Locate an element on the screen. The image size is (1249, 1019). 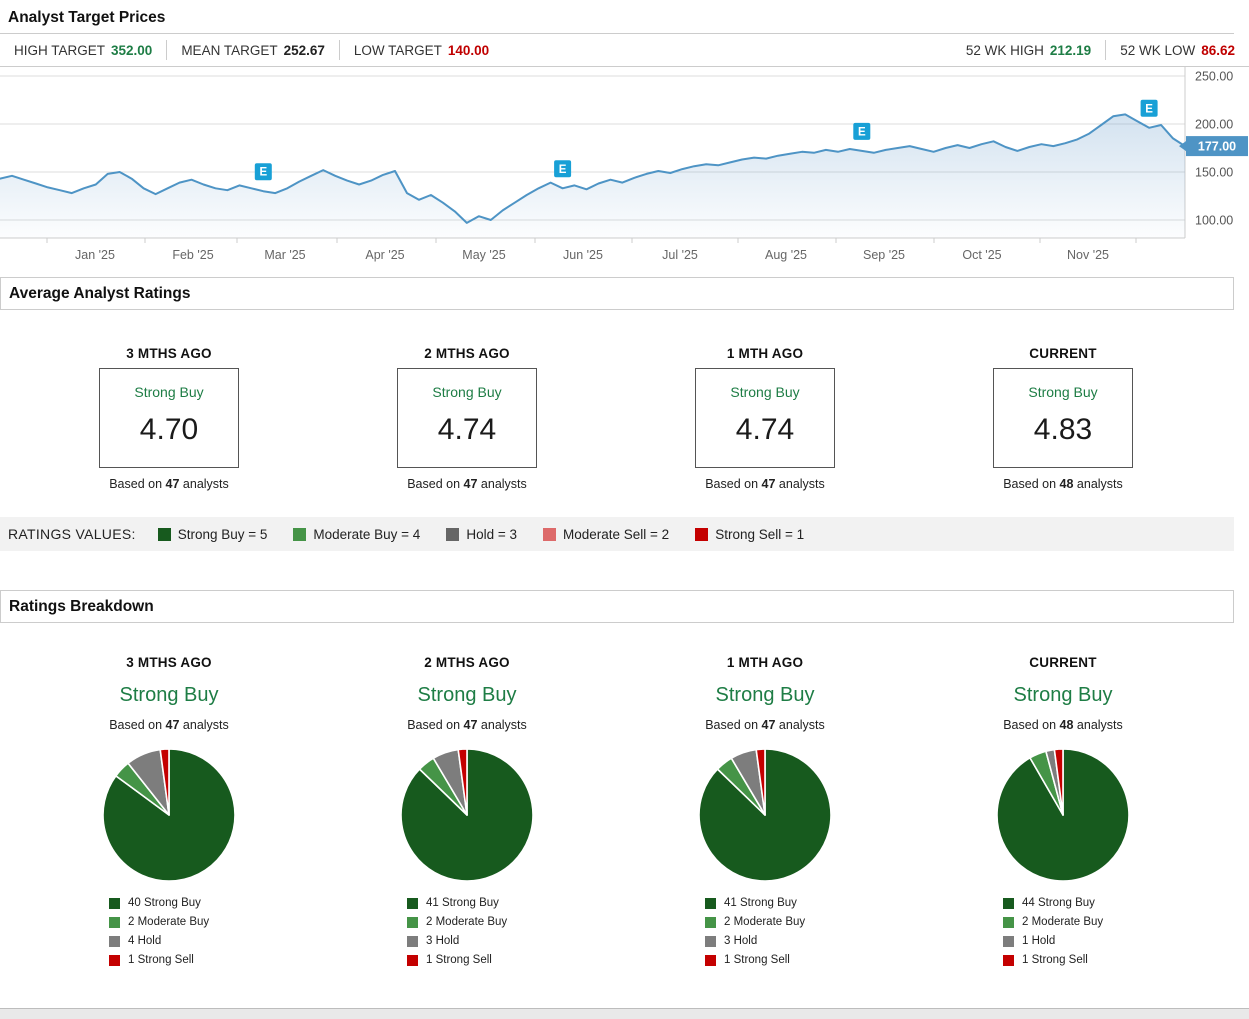
y-axis-label: 250.00 is located at coordinates (1214, 77).